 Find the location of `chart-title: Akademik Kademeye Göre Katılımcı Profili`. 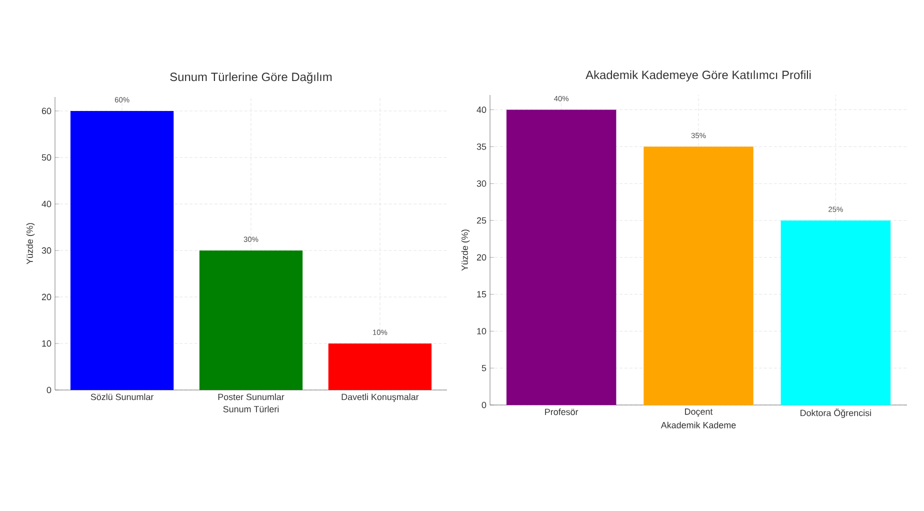

chart-title: Akademik Kademeye Göre Katılımcı Profili is located at coordinates (698, 76).